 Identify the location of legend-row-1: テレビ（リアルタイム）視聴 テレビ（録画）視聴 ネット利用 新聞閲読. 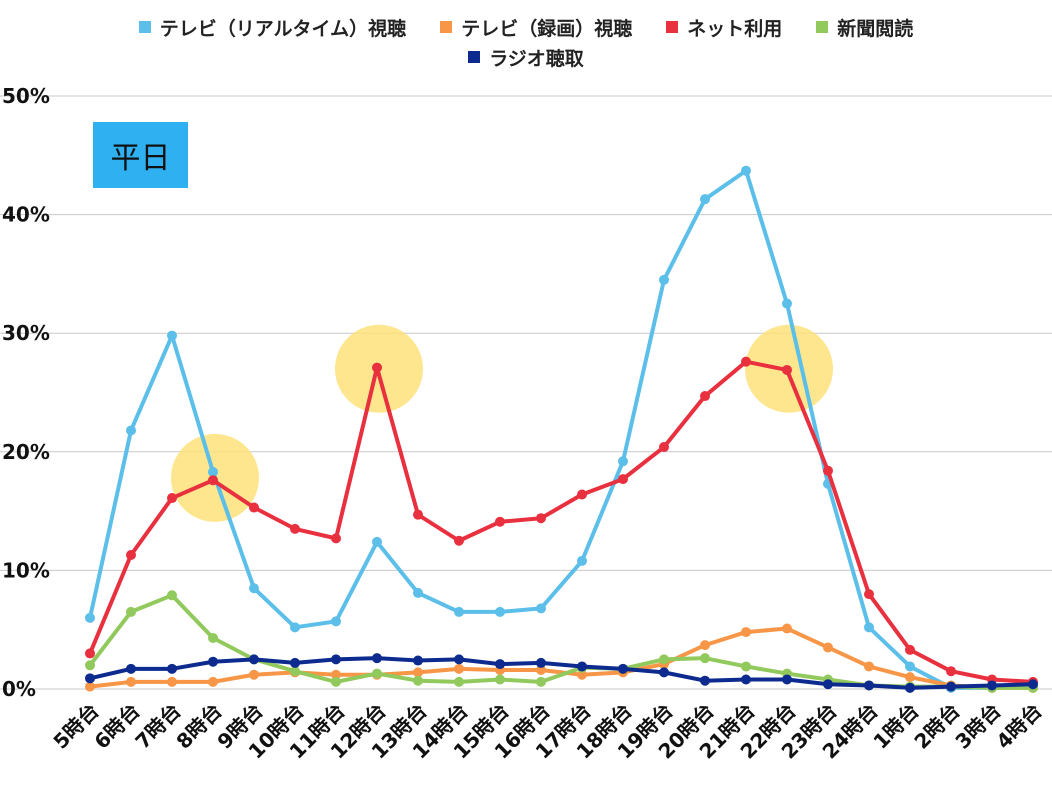
(526, 27).